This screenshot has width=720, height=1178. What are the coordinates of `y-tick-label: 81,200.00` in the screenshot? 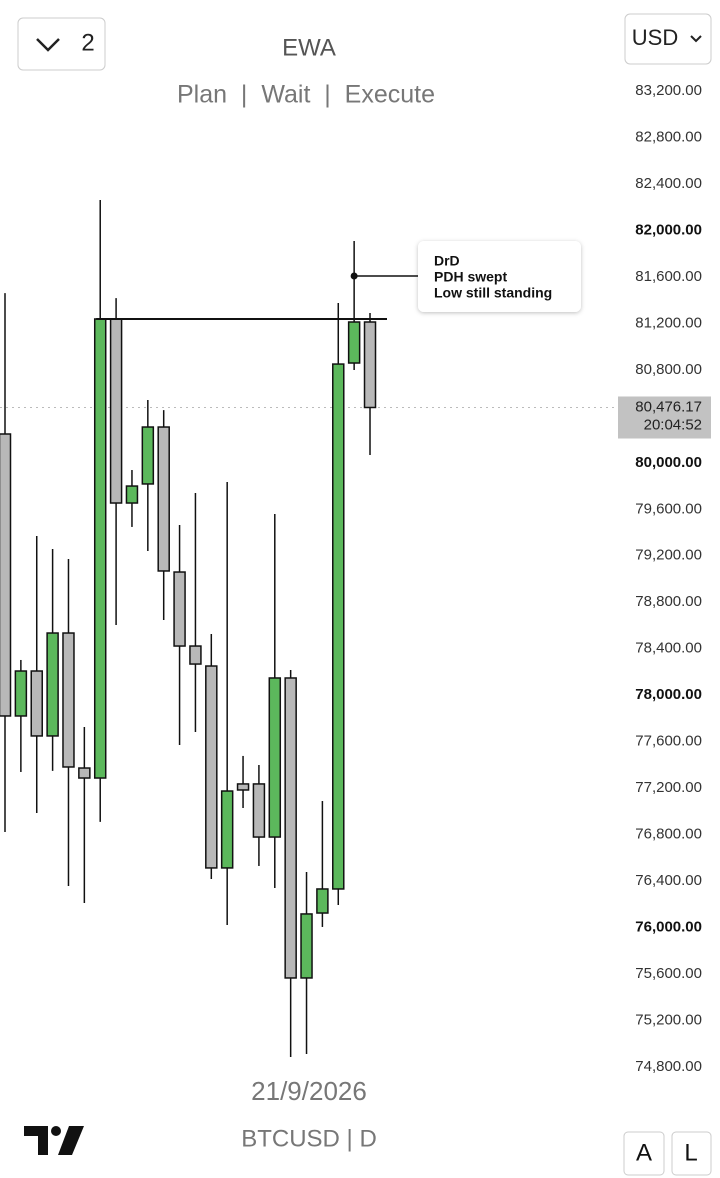 It's located at (668, 322).